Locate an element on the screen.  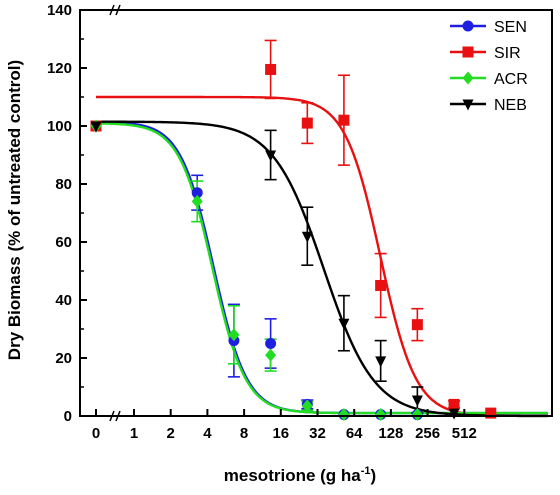
x-axis-title: mesotrione (g ha-1) is located at coordinates (300, 475).